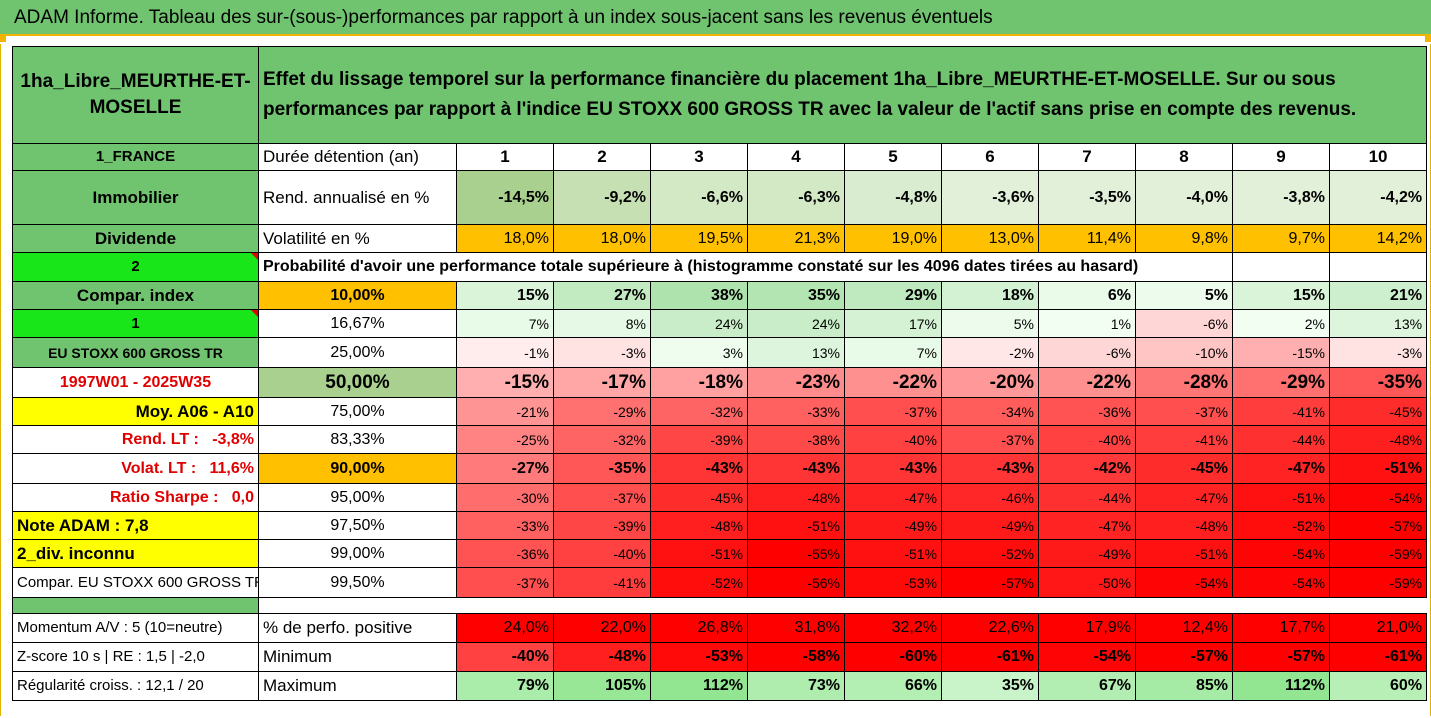 The width and height of the screenshot is (1431, 718). I want to click on holding-year: 1, so click(505, 157).